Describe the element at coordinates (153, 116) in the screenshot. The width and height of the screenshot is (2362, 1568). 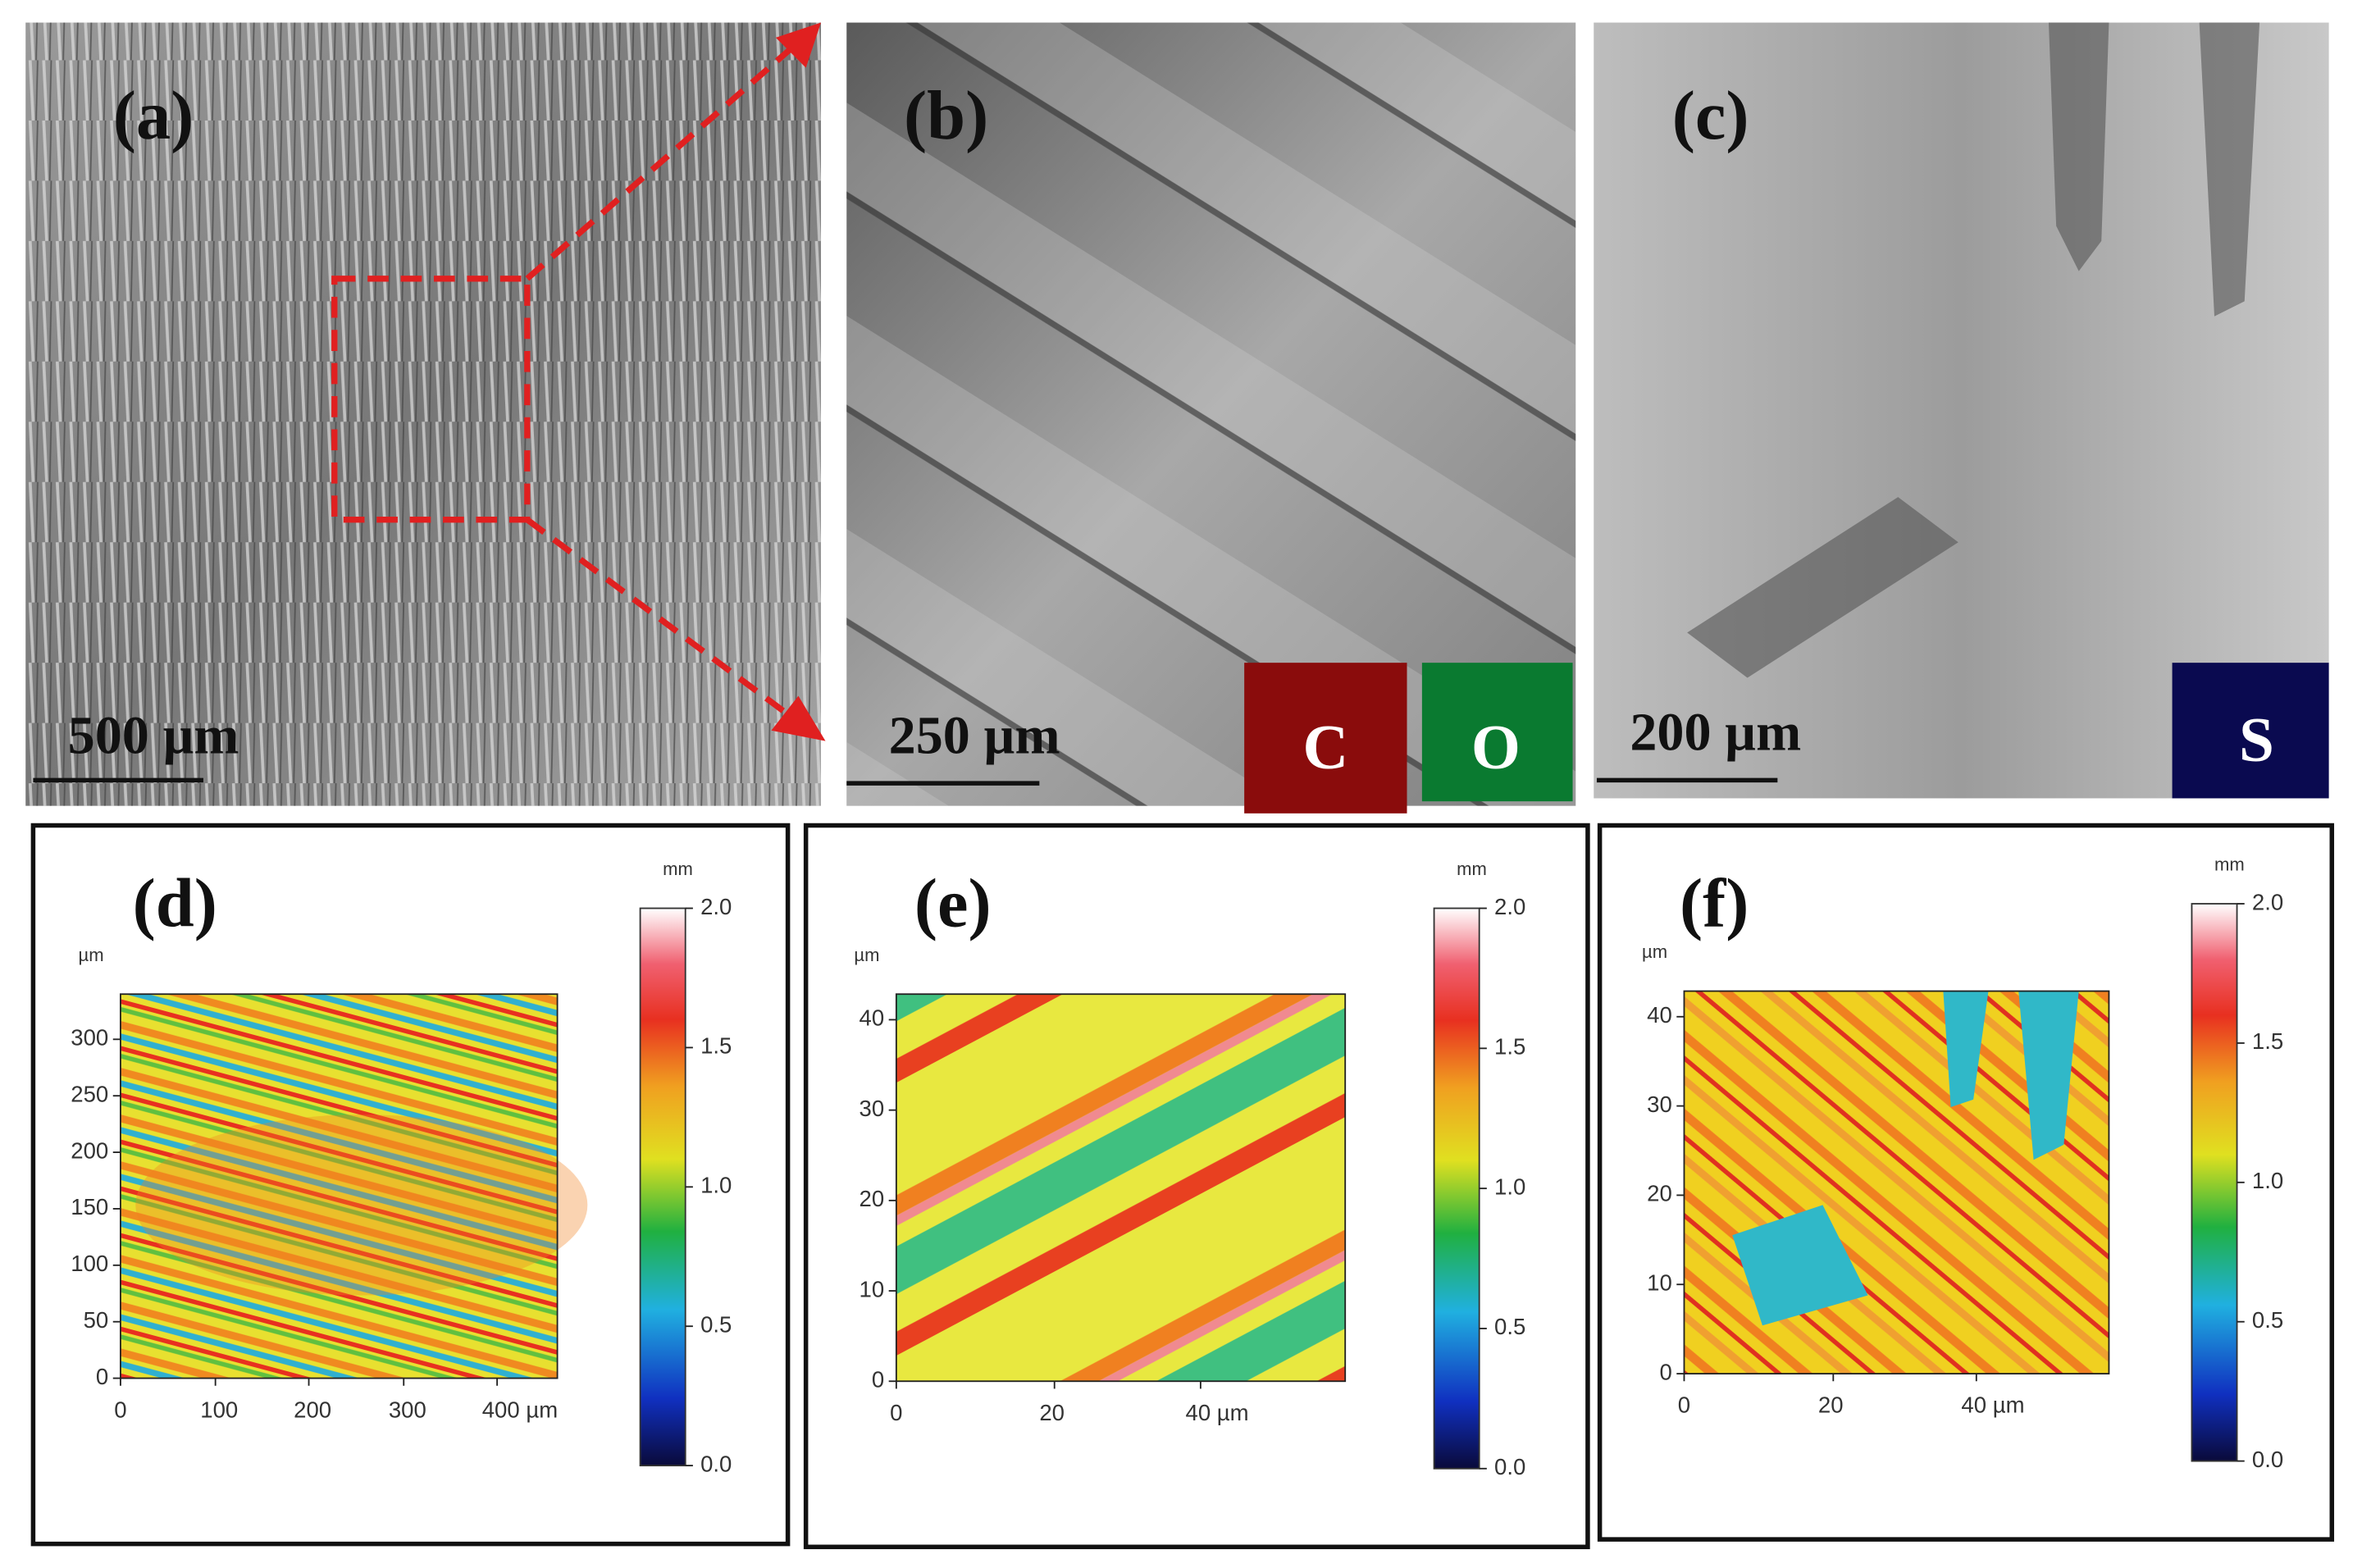
I see `panel-label: (a)` at that location.